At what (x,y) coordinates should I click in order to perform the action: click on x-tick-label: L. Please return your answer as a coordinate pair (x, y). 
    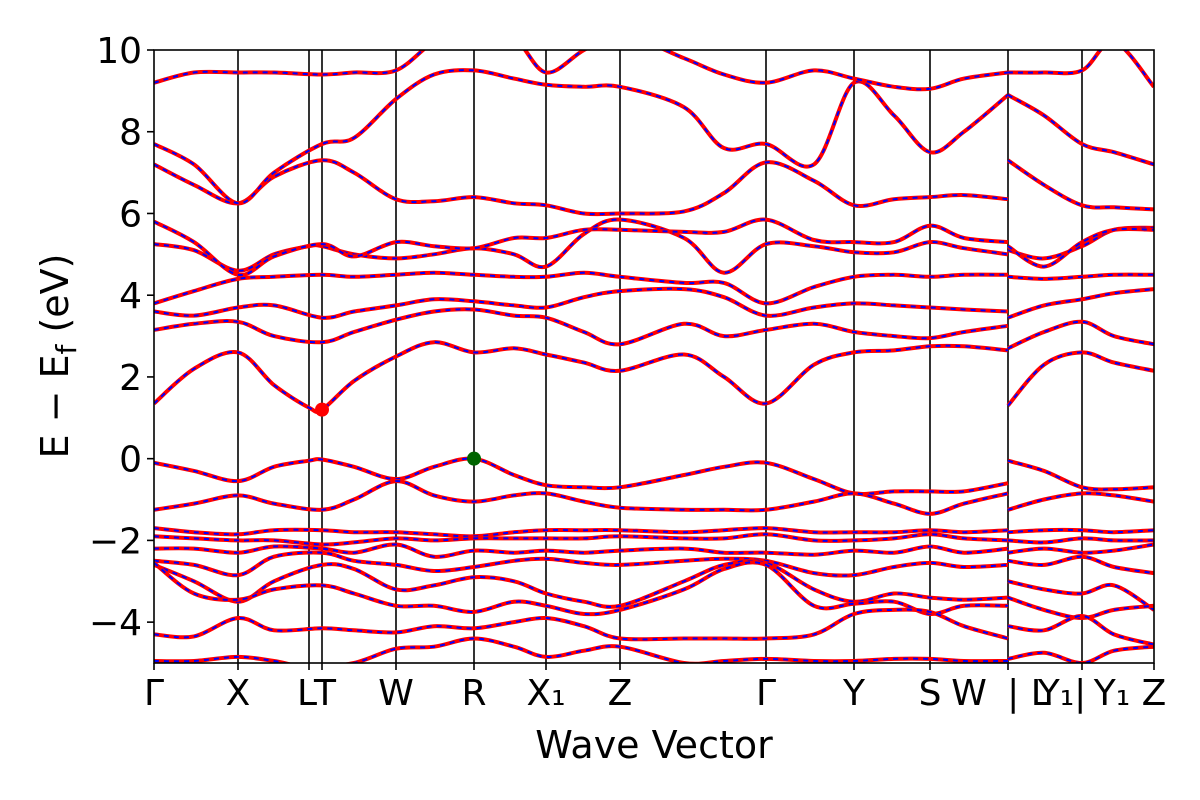
    Looking at the image, I should click on (307, 693).